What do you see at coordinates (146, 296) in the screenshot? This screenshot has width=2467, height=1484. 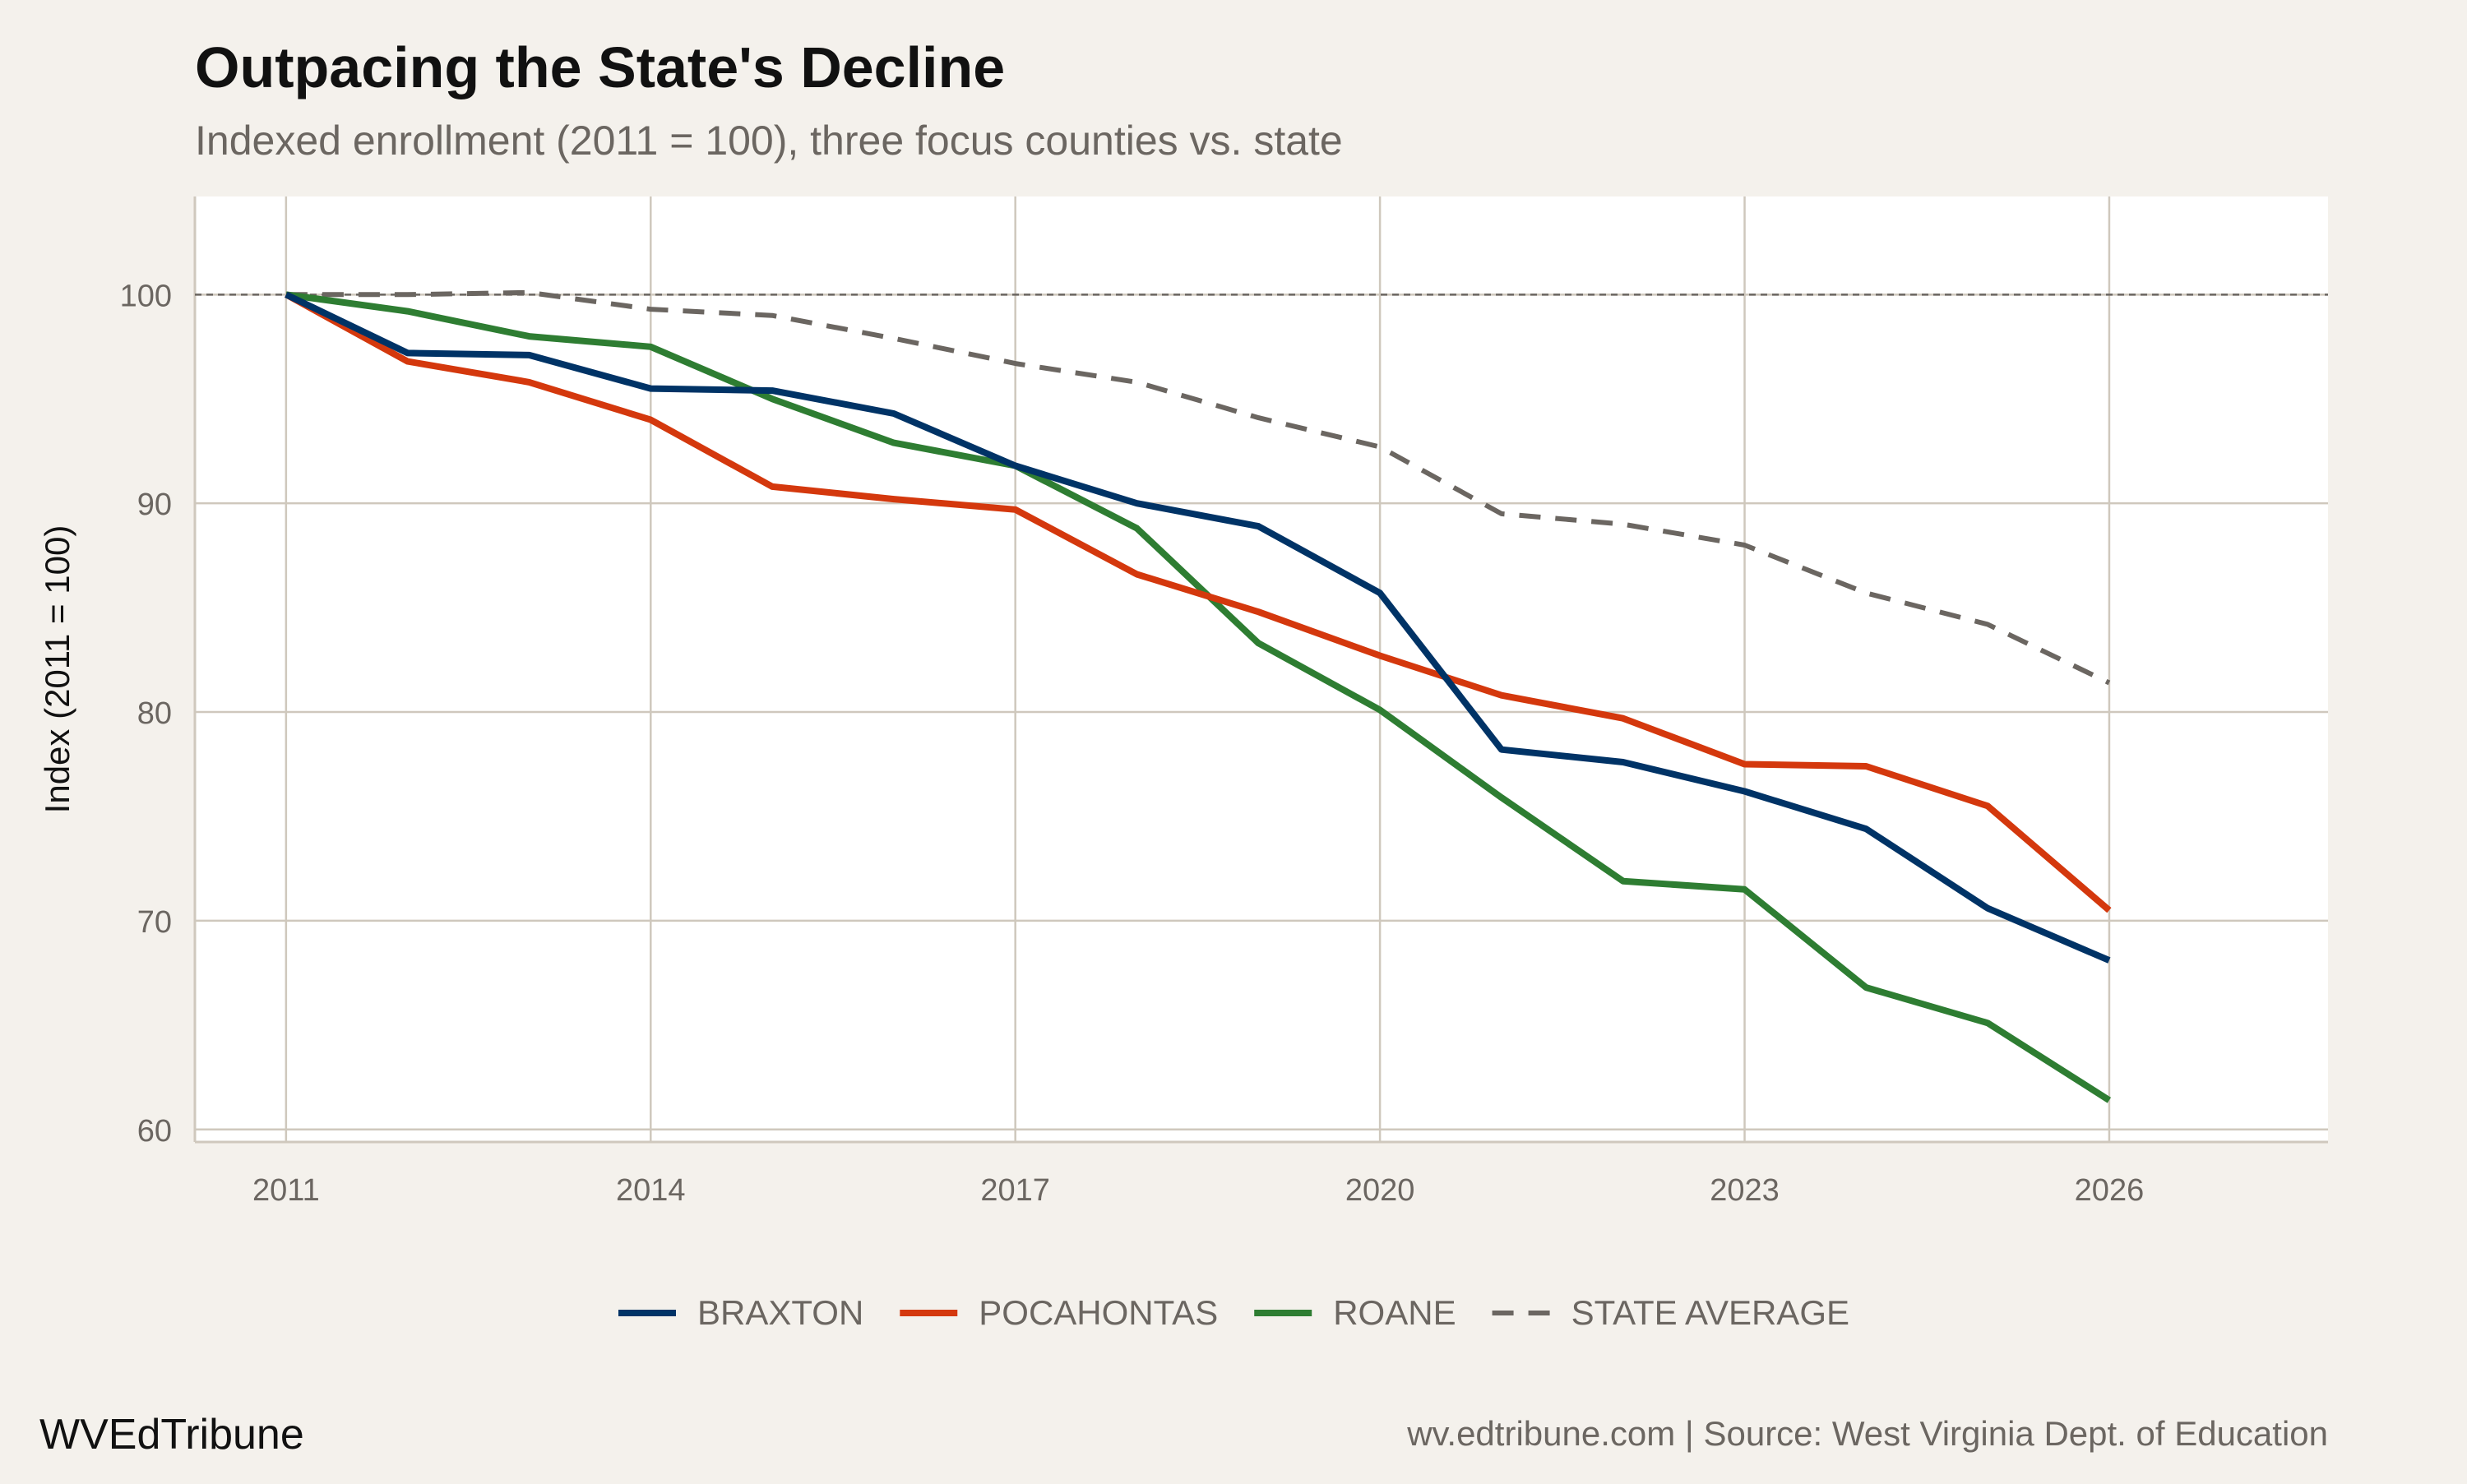 I see `y-tick-label: 100` at bounding box center [146, 296].